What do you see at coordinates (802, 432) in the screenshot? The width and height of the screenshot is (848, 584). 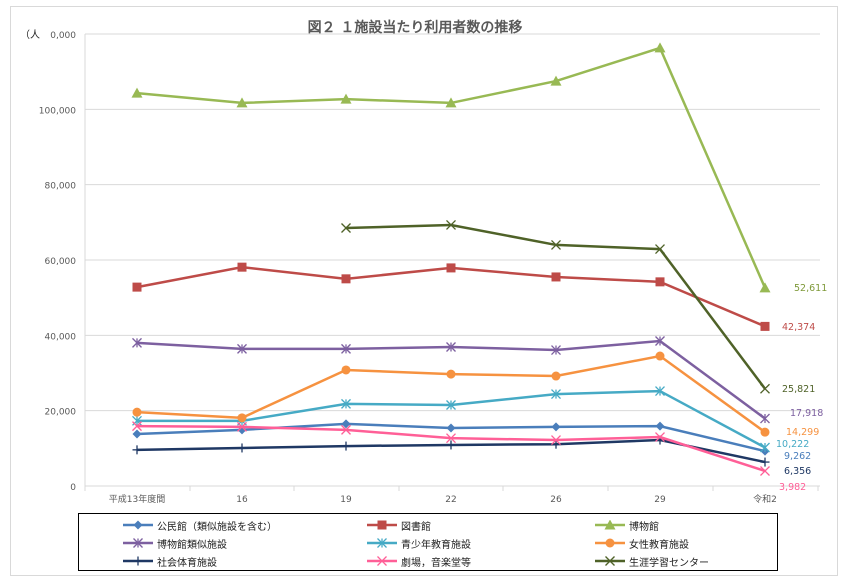 I see `data-label: 14,299` at bounding box center [802, 432].